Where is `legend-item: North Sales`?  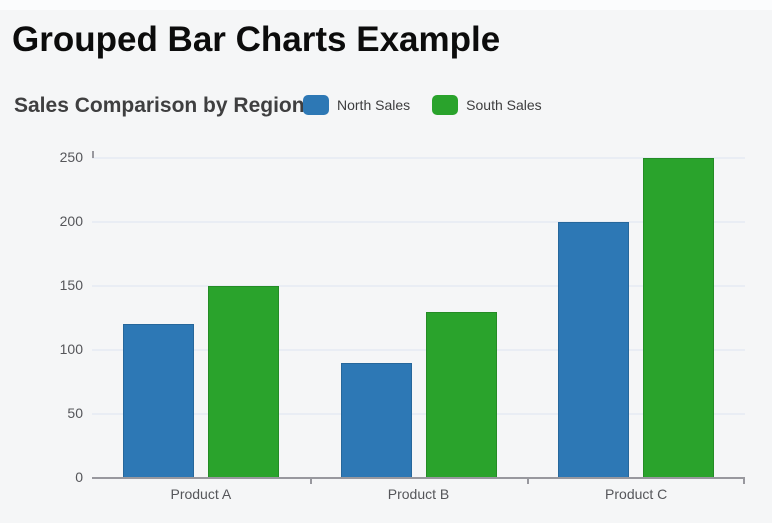
legend-item: North Sales is located at coordinates (356, 105).